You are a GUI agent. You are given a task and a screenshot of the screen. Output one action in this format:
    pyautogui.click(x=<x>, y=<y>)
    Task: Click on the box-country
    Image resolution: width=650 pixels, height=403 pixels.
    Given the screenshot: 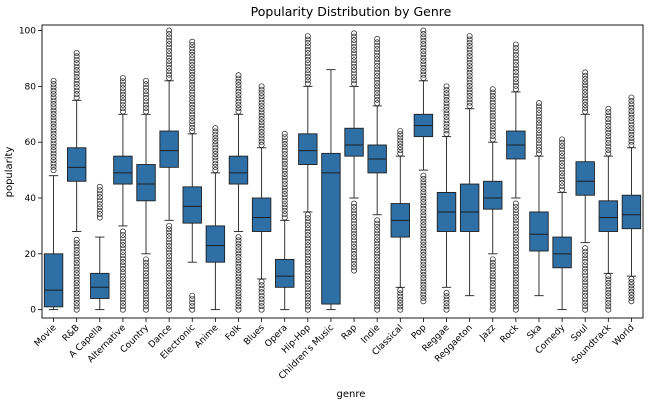 What is the action you would take?
    pyautogui.click(x=146, y=195)
    